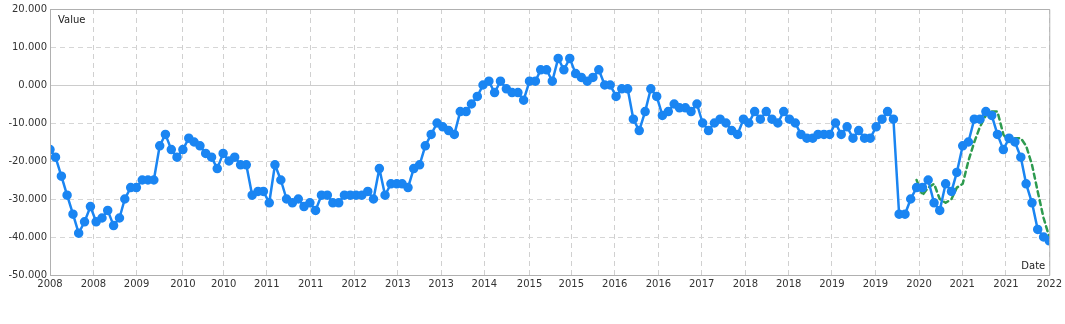  Describe the element at coordinates (701, 283) in the screenshot. I see `x-tick-label: 2017` at that location.